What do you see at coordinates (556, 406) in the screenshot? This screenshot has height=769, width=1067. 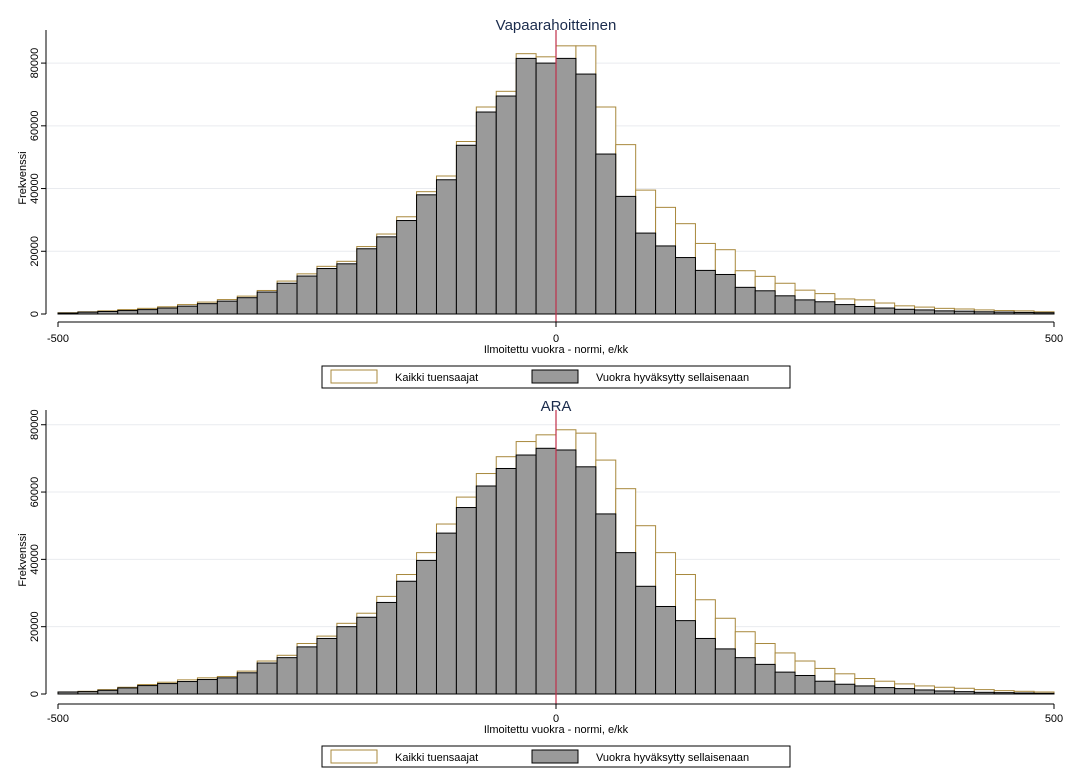 I see `chart-title: ARA` at bounding box center [556, 406].